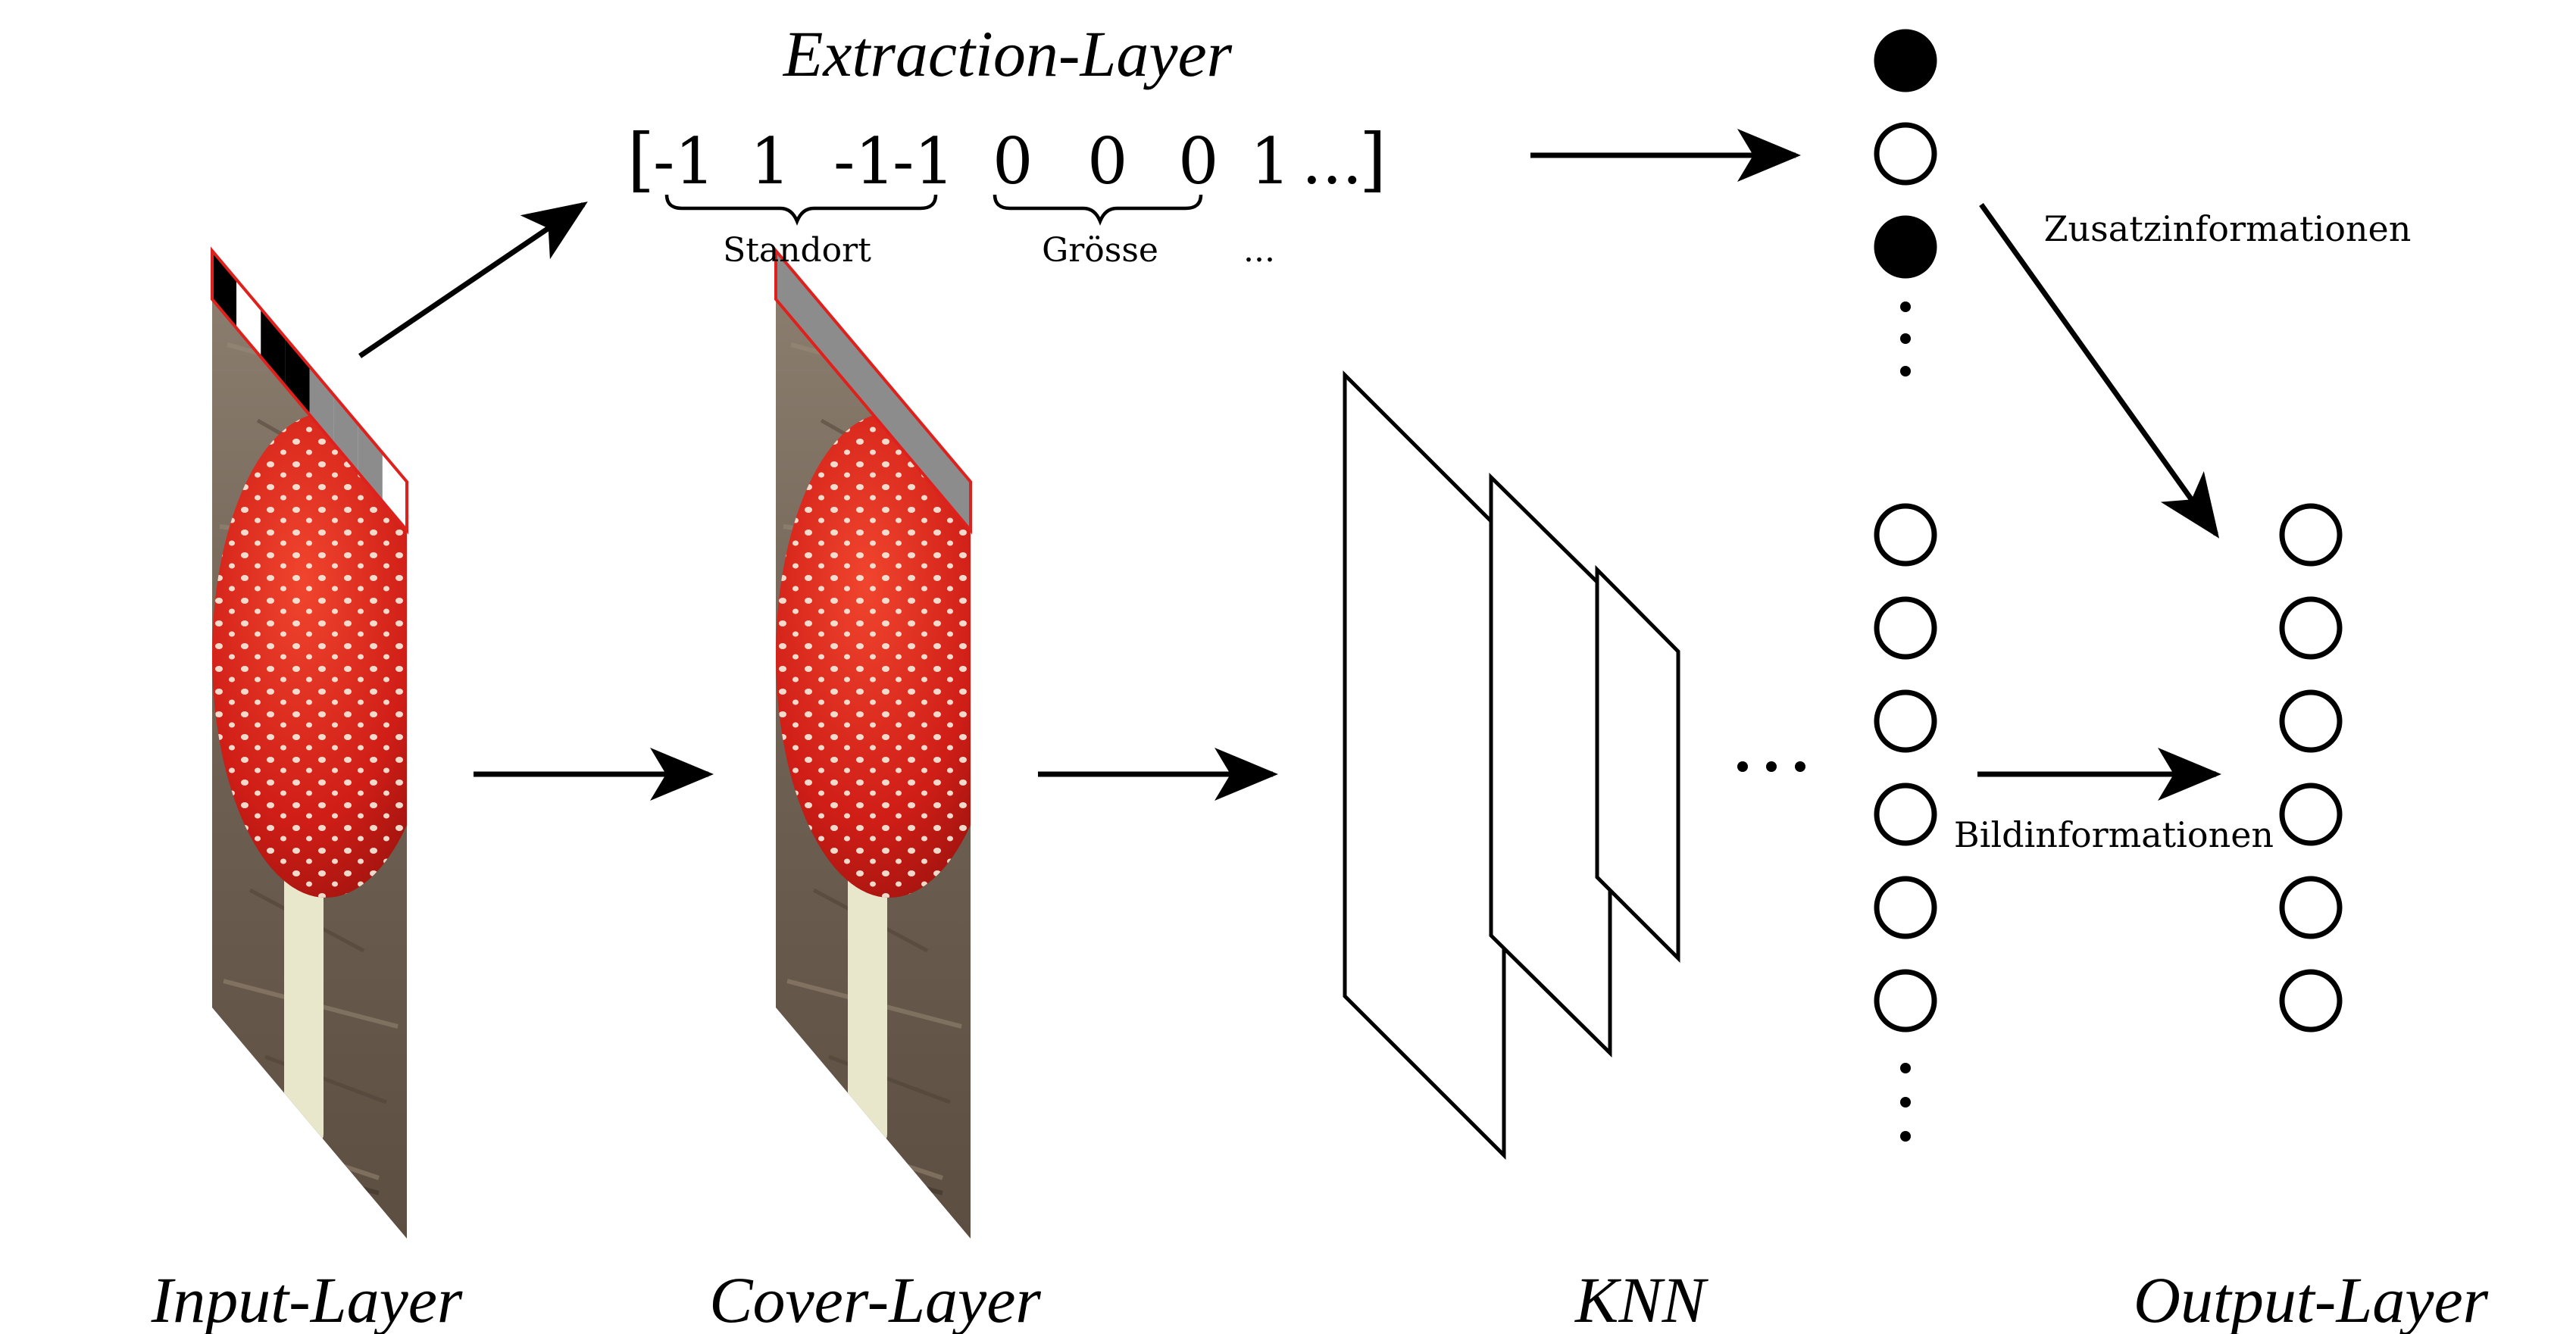 The image size is (2576, 1334). I want to click on image-neurons-continuation, so click(1905, 1102).